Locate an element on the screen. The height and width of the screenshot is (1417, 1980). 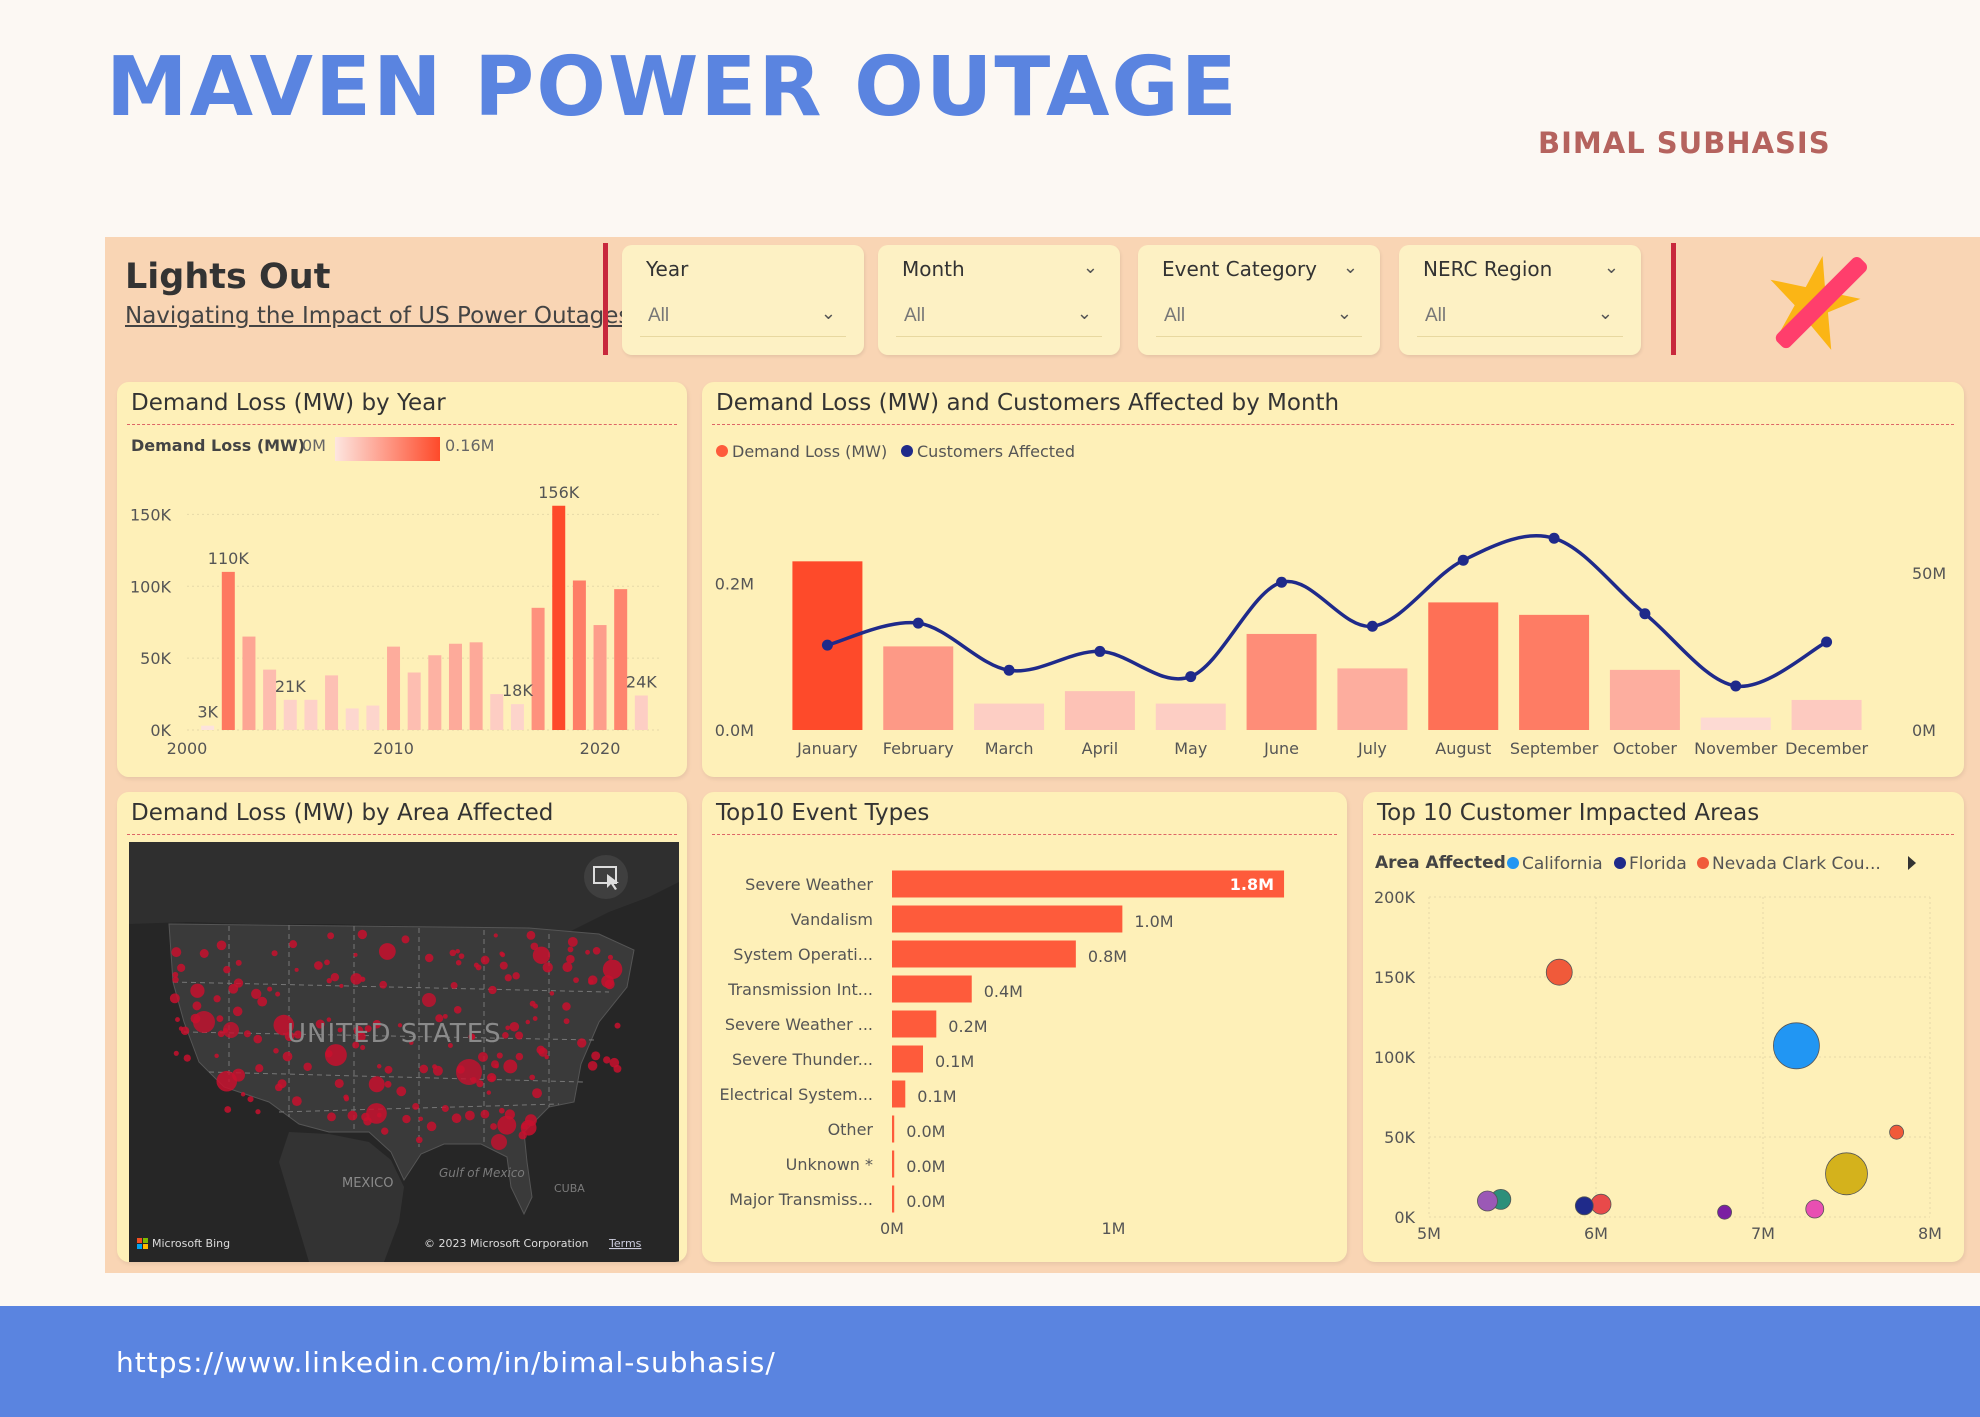
slicer-month-dropdown: All ⌄ is located at coordinates (999, 315).